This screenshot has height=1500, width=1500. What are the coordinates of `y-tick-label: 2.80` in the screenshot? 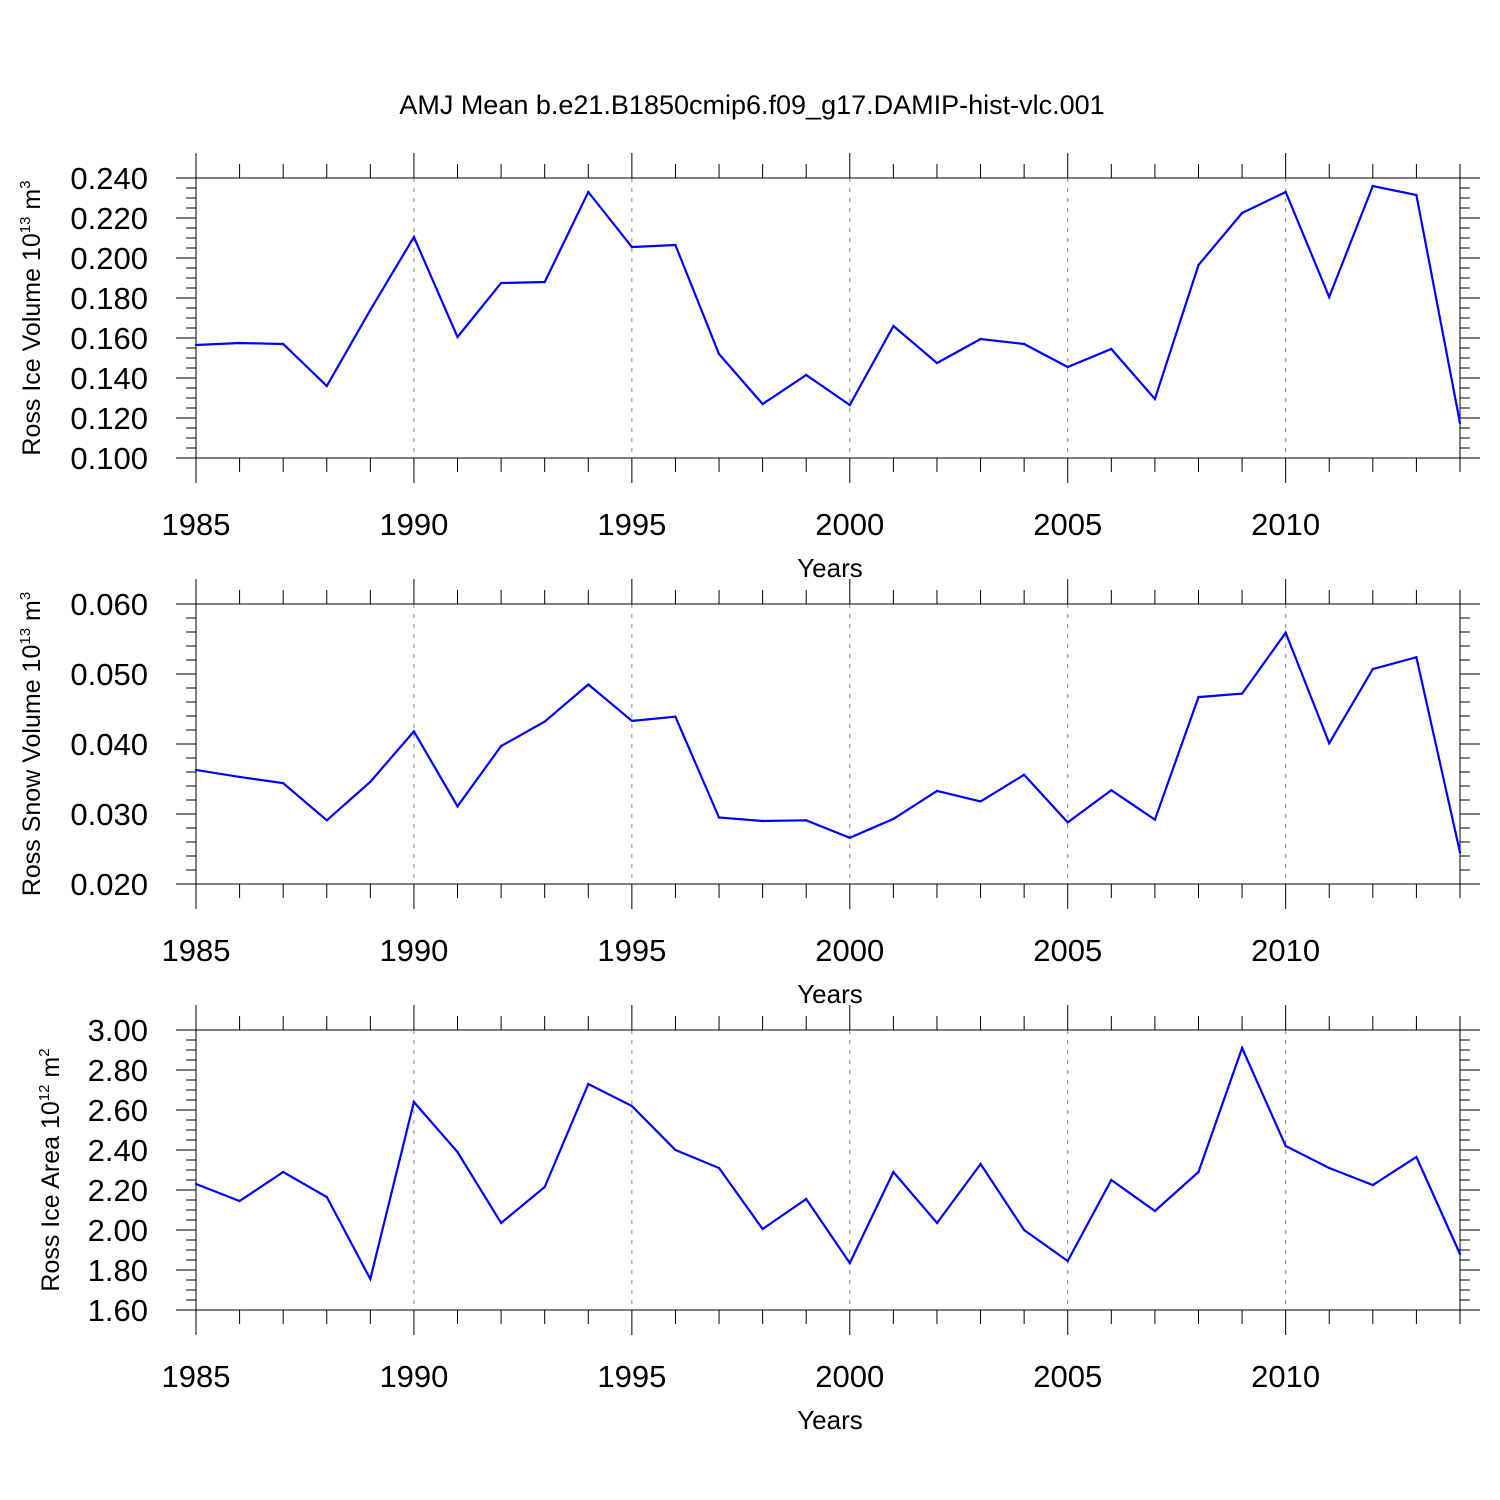 It's located at (118, 1070).